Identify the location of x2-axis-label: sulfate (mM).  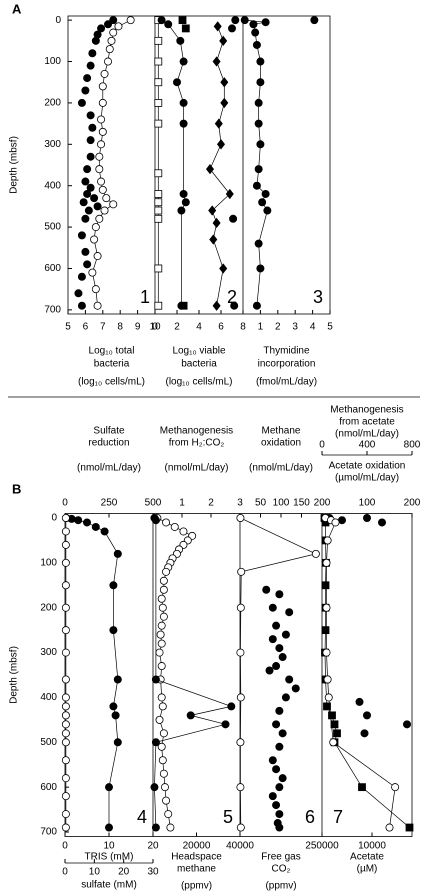
(109, 885).